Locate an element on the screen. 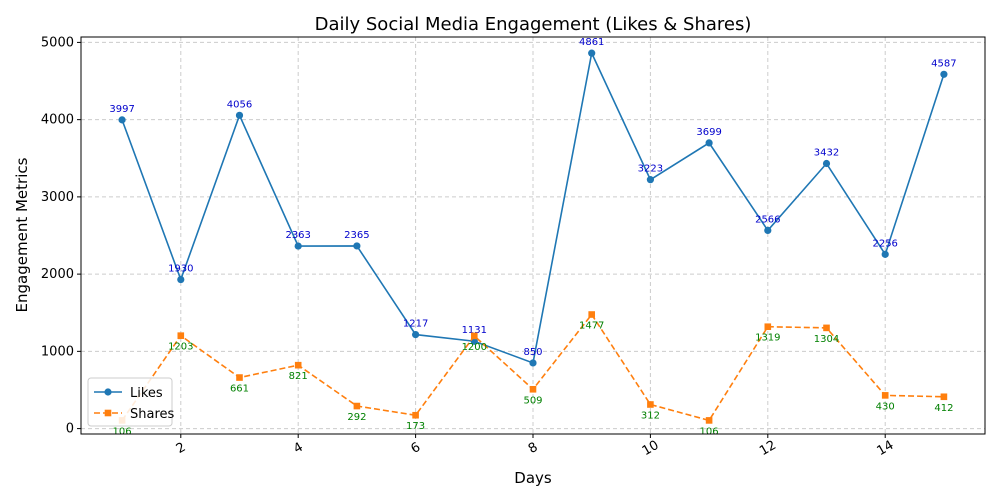 This screenshot has height=500, width=1000. likes-data-label: 1930 is located at coordinates (180, 269).